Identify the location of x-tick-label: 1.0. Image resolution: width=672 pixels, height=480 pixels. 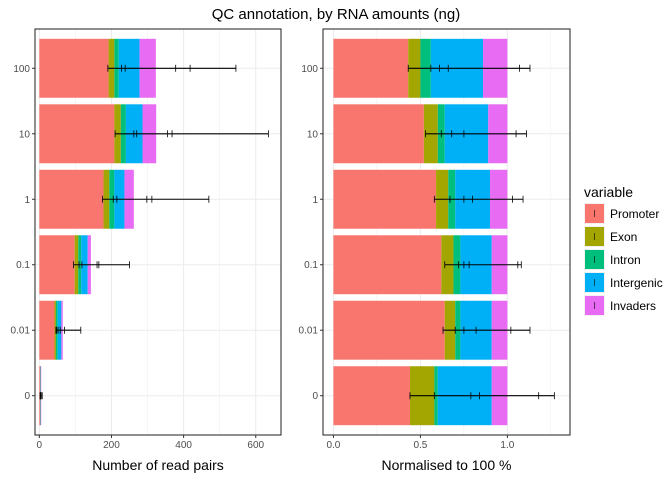
(507, 445).